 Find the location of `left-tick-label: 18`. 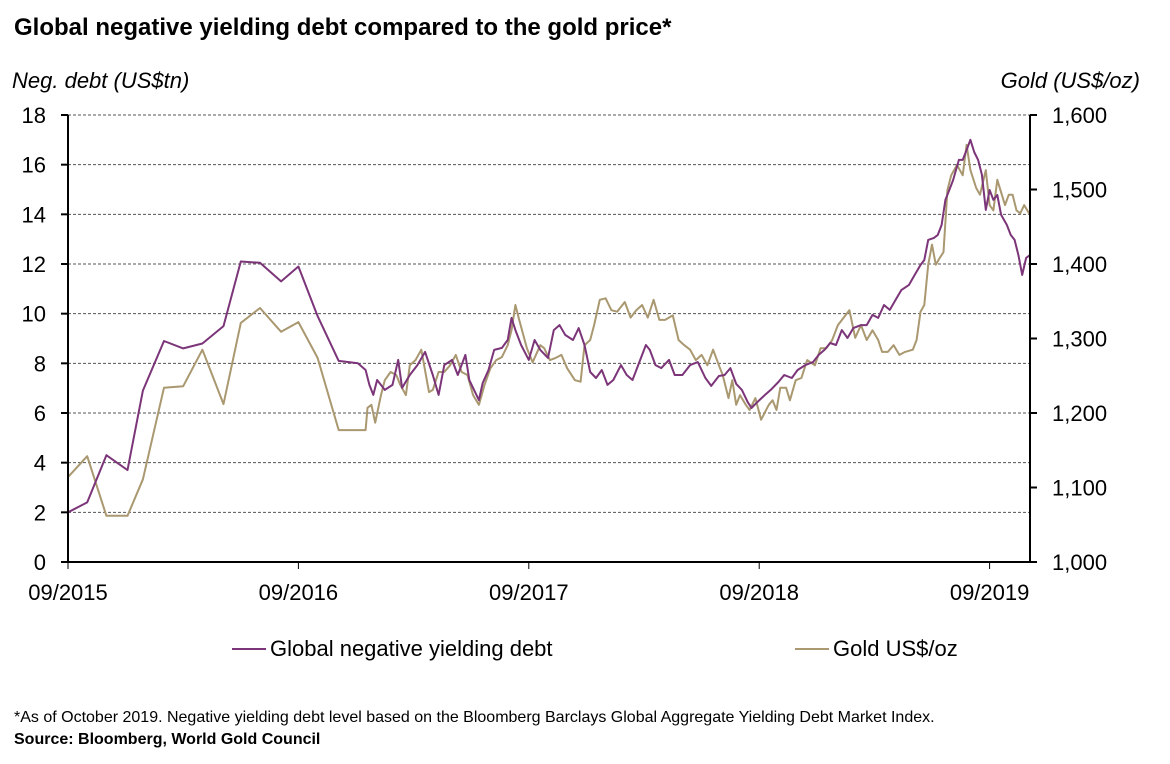

left-tick-label: 18 is located at coordinates (34, 115).